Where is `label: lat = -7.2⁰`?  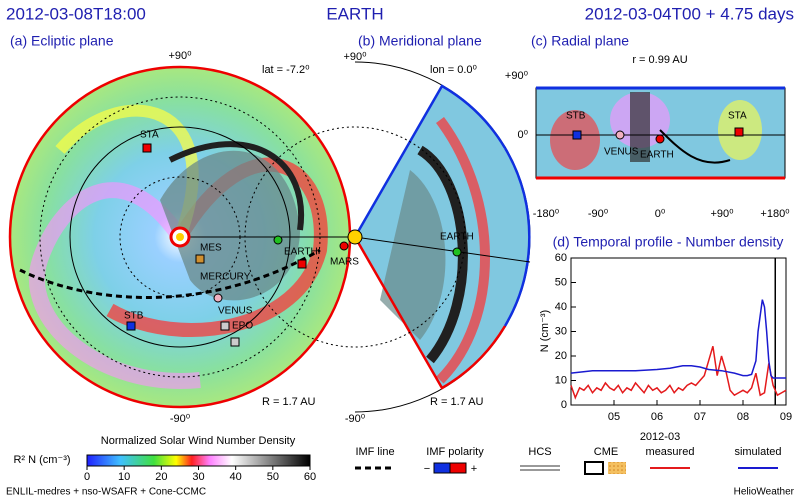
label: lat = -7.2⁰ is located at coordinates (286, 70).